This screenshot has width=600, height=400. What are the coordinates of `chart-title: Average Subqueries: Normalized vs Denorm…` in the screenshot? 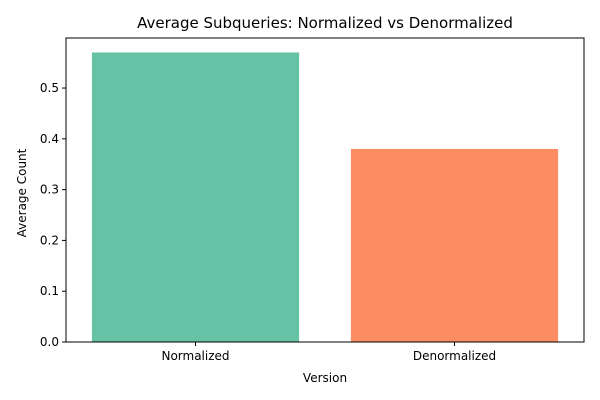 It's located at (325, 23).